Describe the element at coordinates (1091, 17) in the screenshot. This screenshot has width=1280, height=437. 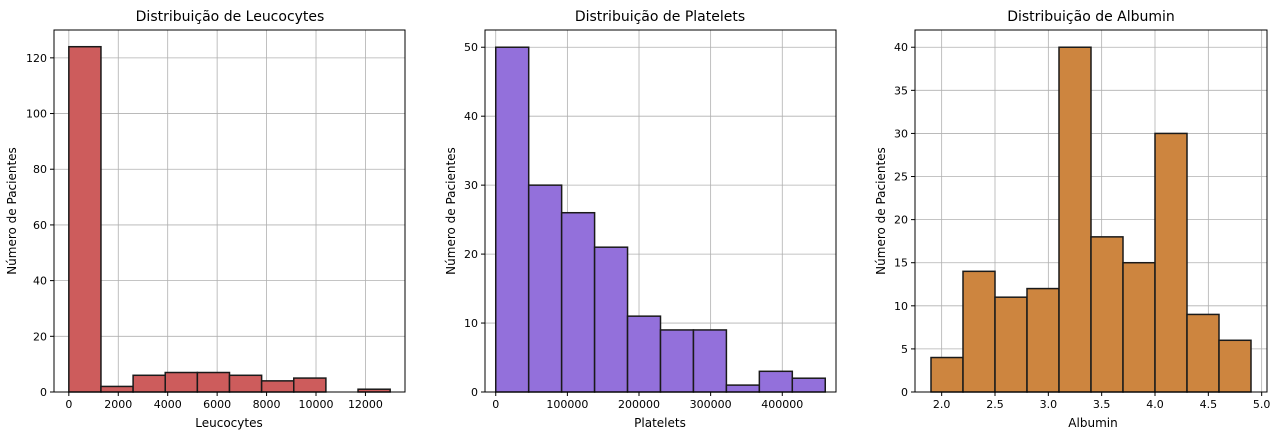
I see `chart-title: Distribuição de Albumin` at that location.